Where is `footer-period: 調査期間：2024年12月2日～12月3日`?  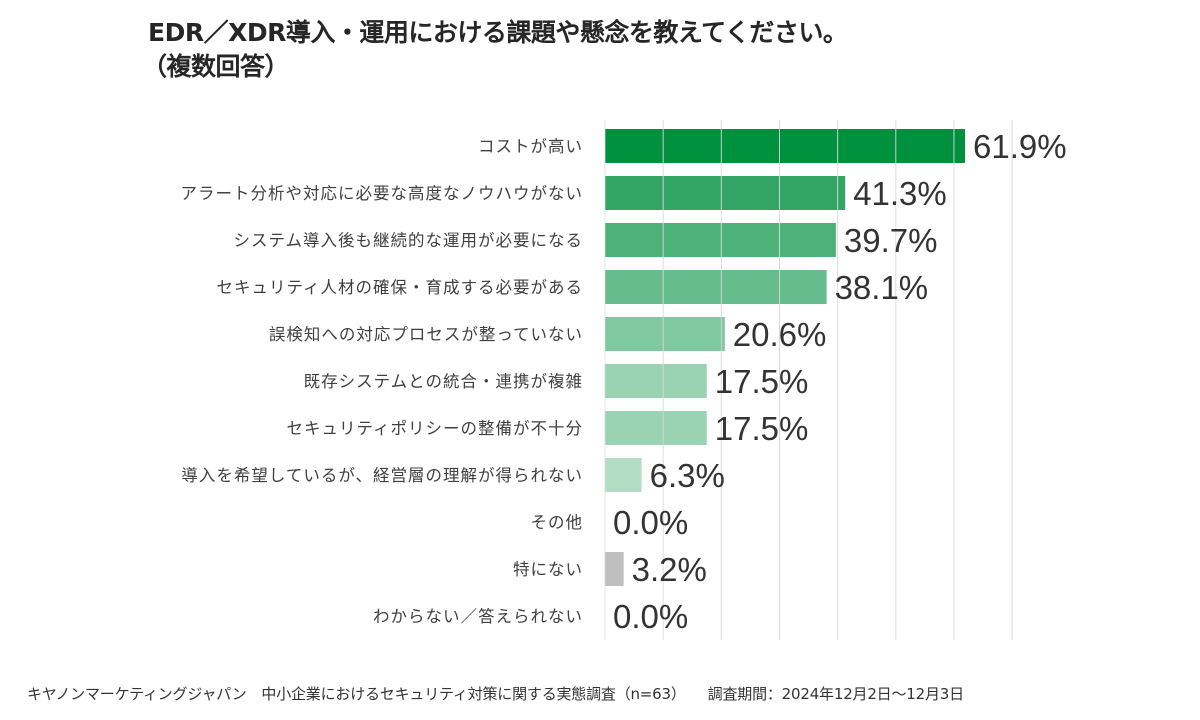 footer-period: 調査期間：2024年12月2日～12月3日 is located at coordinates (835, 694).